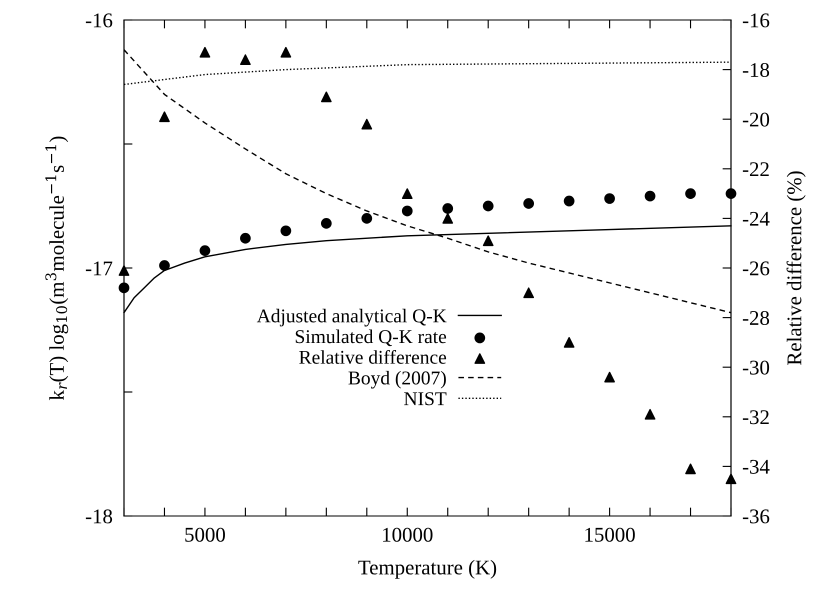 This screenshot has width=840, height=599. What do you see at coordinates (756, 119) in the screenshot?
I see `y2-tick-label: -20` at bounding box center [756, 119].